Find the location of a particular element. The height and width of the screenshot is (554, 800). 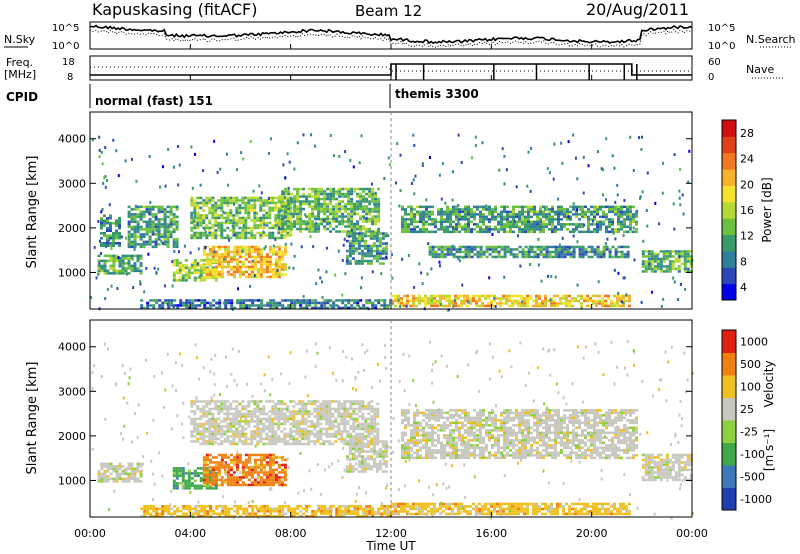

colorbar-swatch is located at coordinates (729, 177).